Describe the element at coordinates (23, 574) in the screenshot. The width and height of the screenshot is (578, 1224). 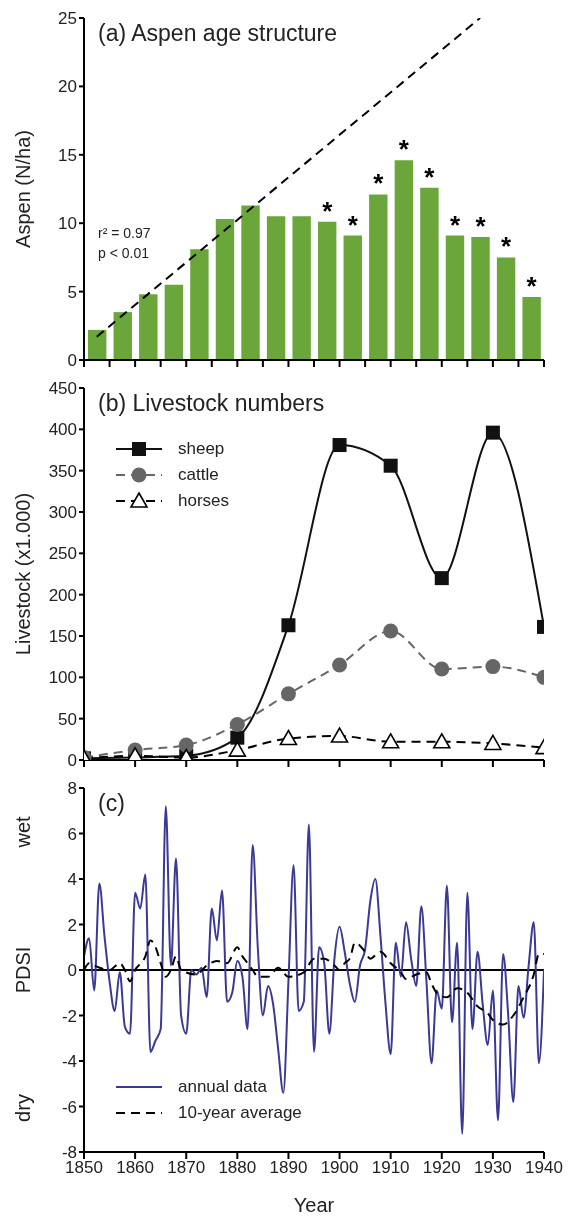
I see `y-axis-title: Livestock (x1.000)` at that location.